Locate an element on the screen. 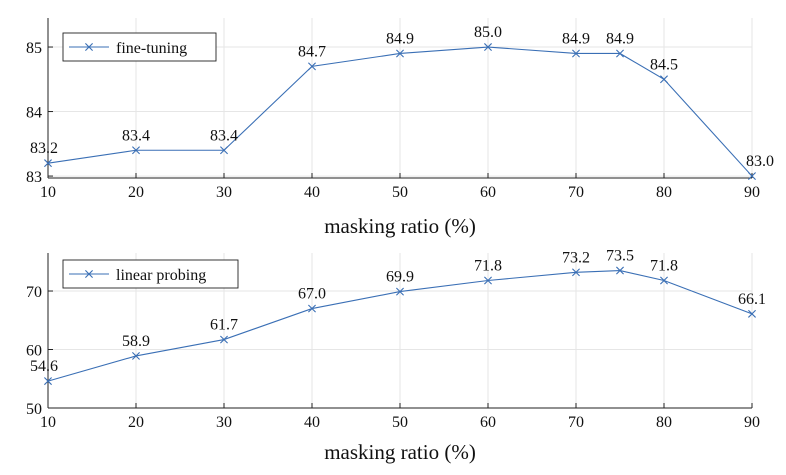  data-label: 73.5 is located at coordinates (620, 256).